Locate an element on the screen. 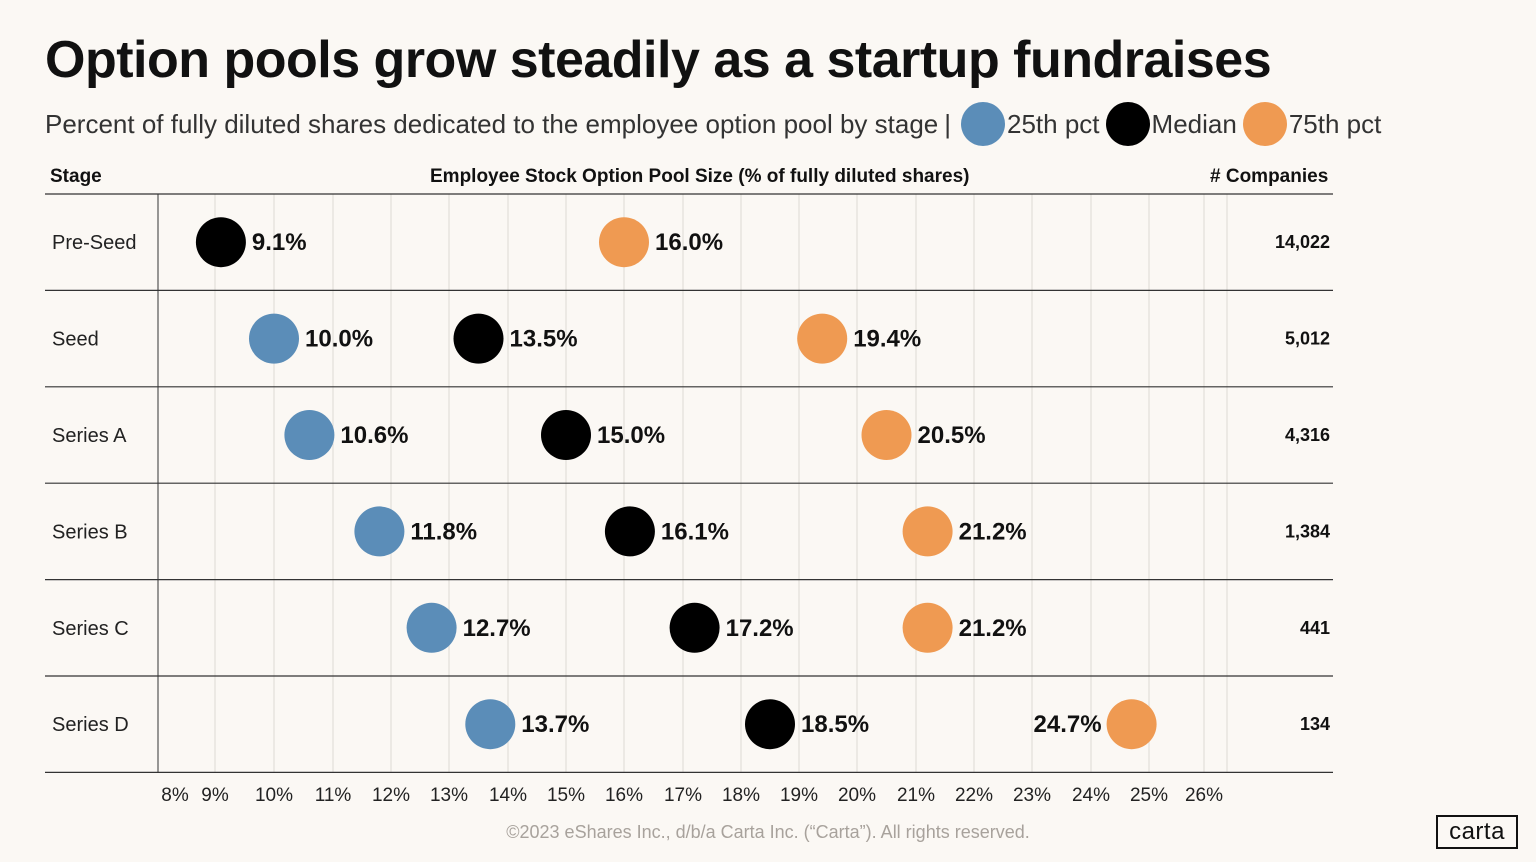 The image size is (1536, 862). data-label: 10.6% is located at coordinates (374, 435).